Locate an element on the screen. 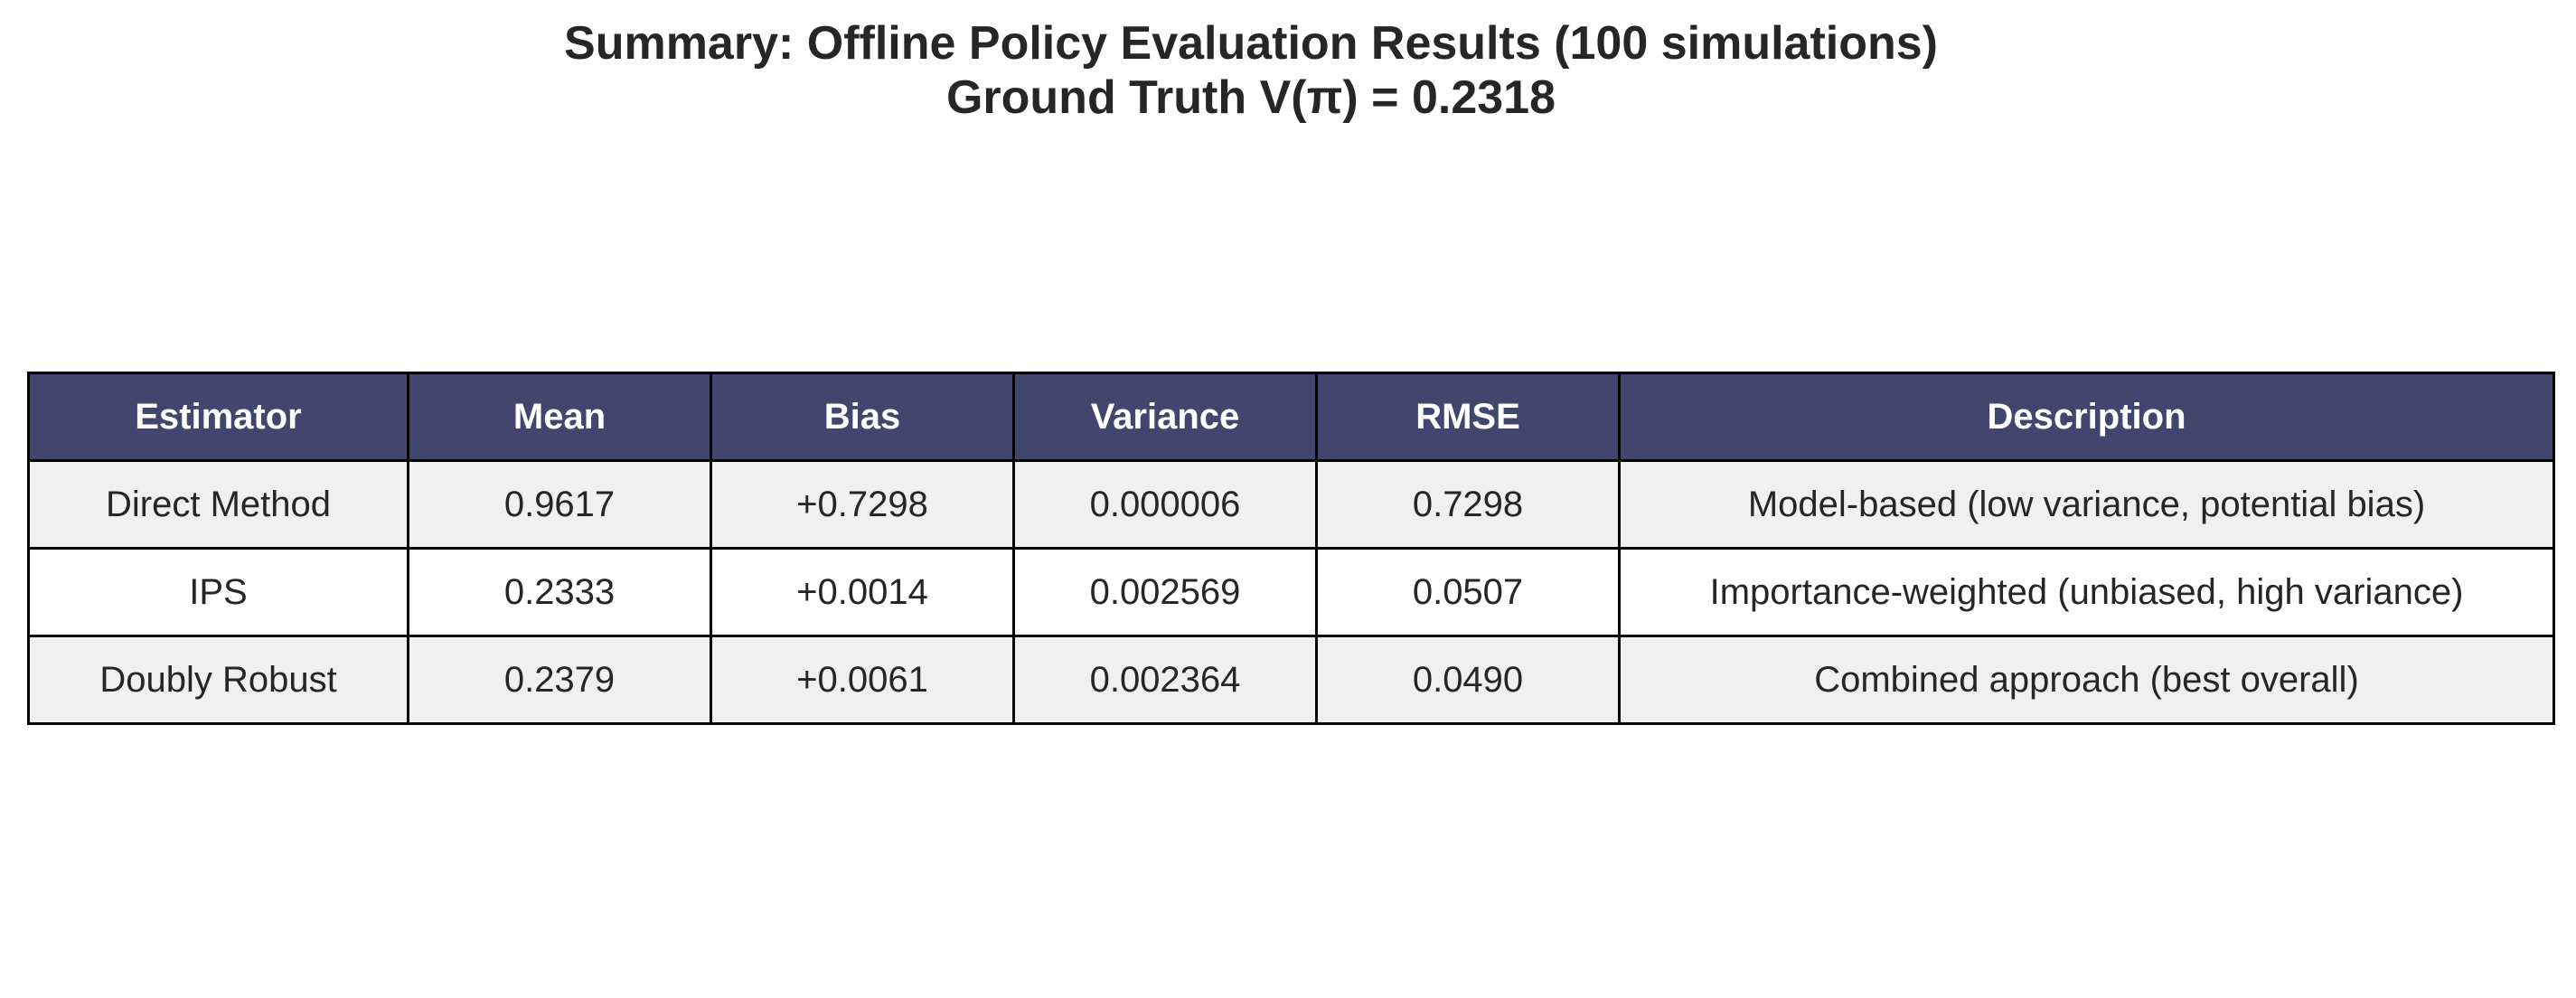 Image resolution: width=2576 pixels, height=998 pixels. cell-mean: 0.9617 is located at coordinates (560, 504).